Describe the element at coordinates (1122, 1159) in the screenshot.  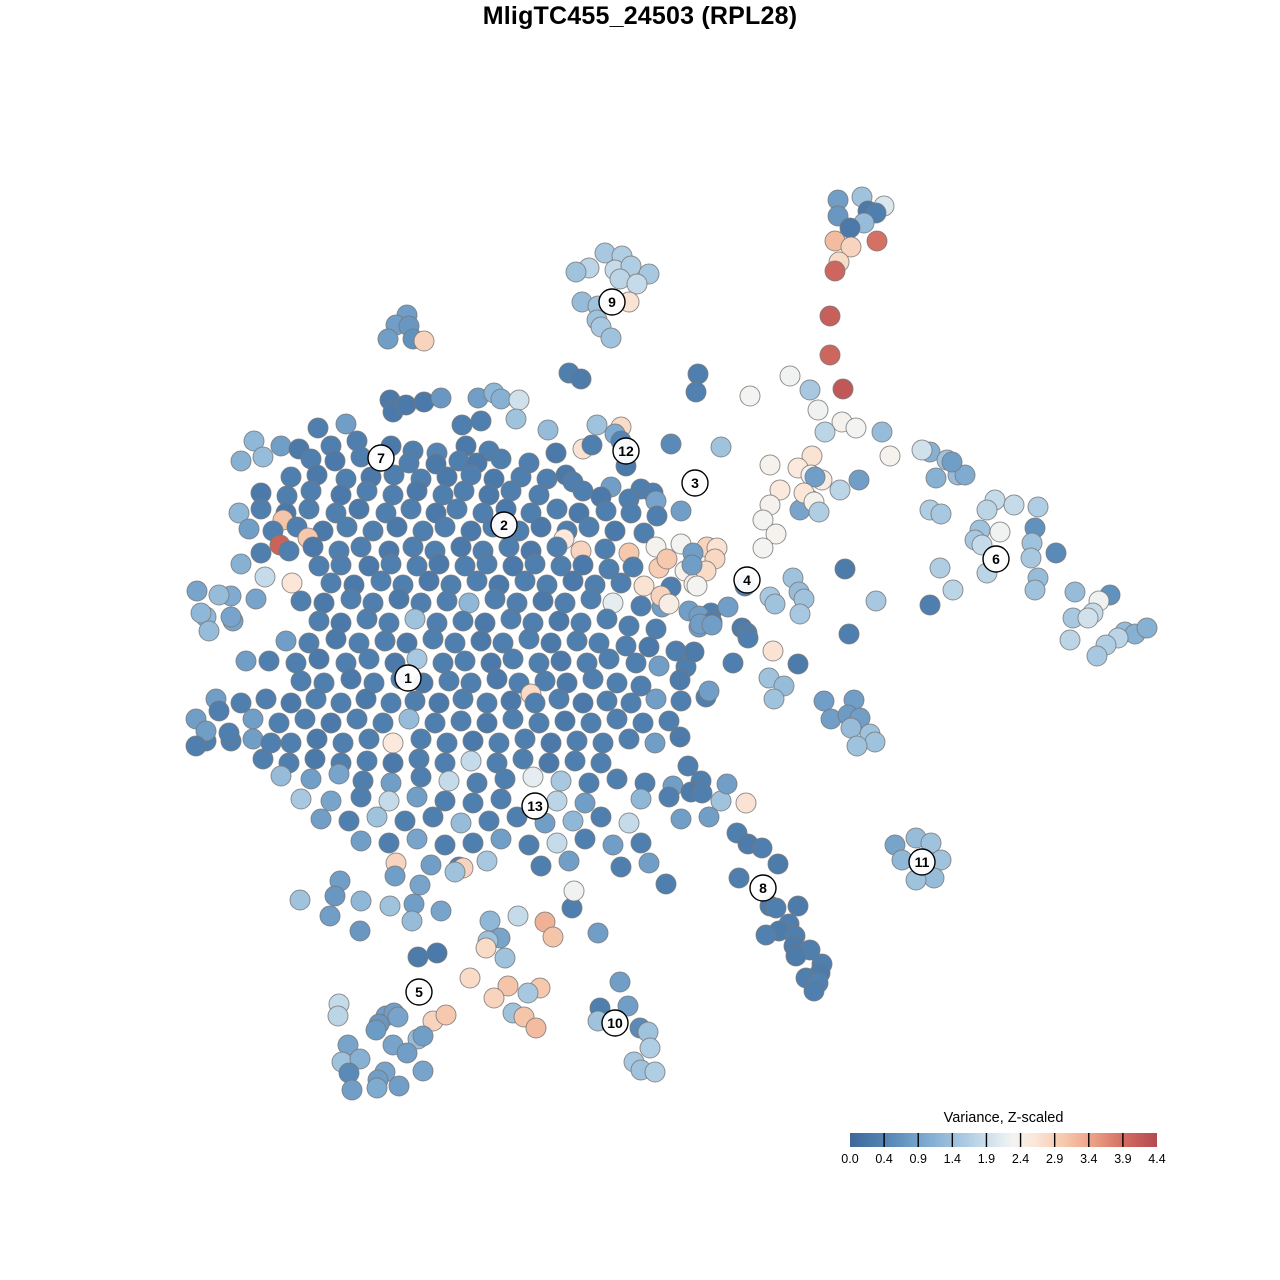
I see `colorbar-tick-label: 3.9` at that location.